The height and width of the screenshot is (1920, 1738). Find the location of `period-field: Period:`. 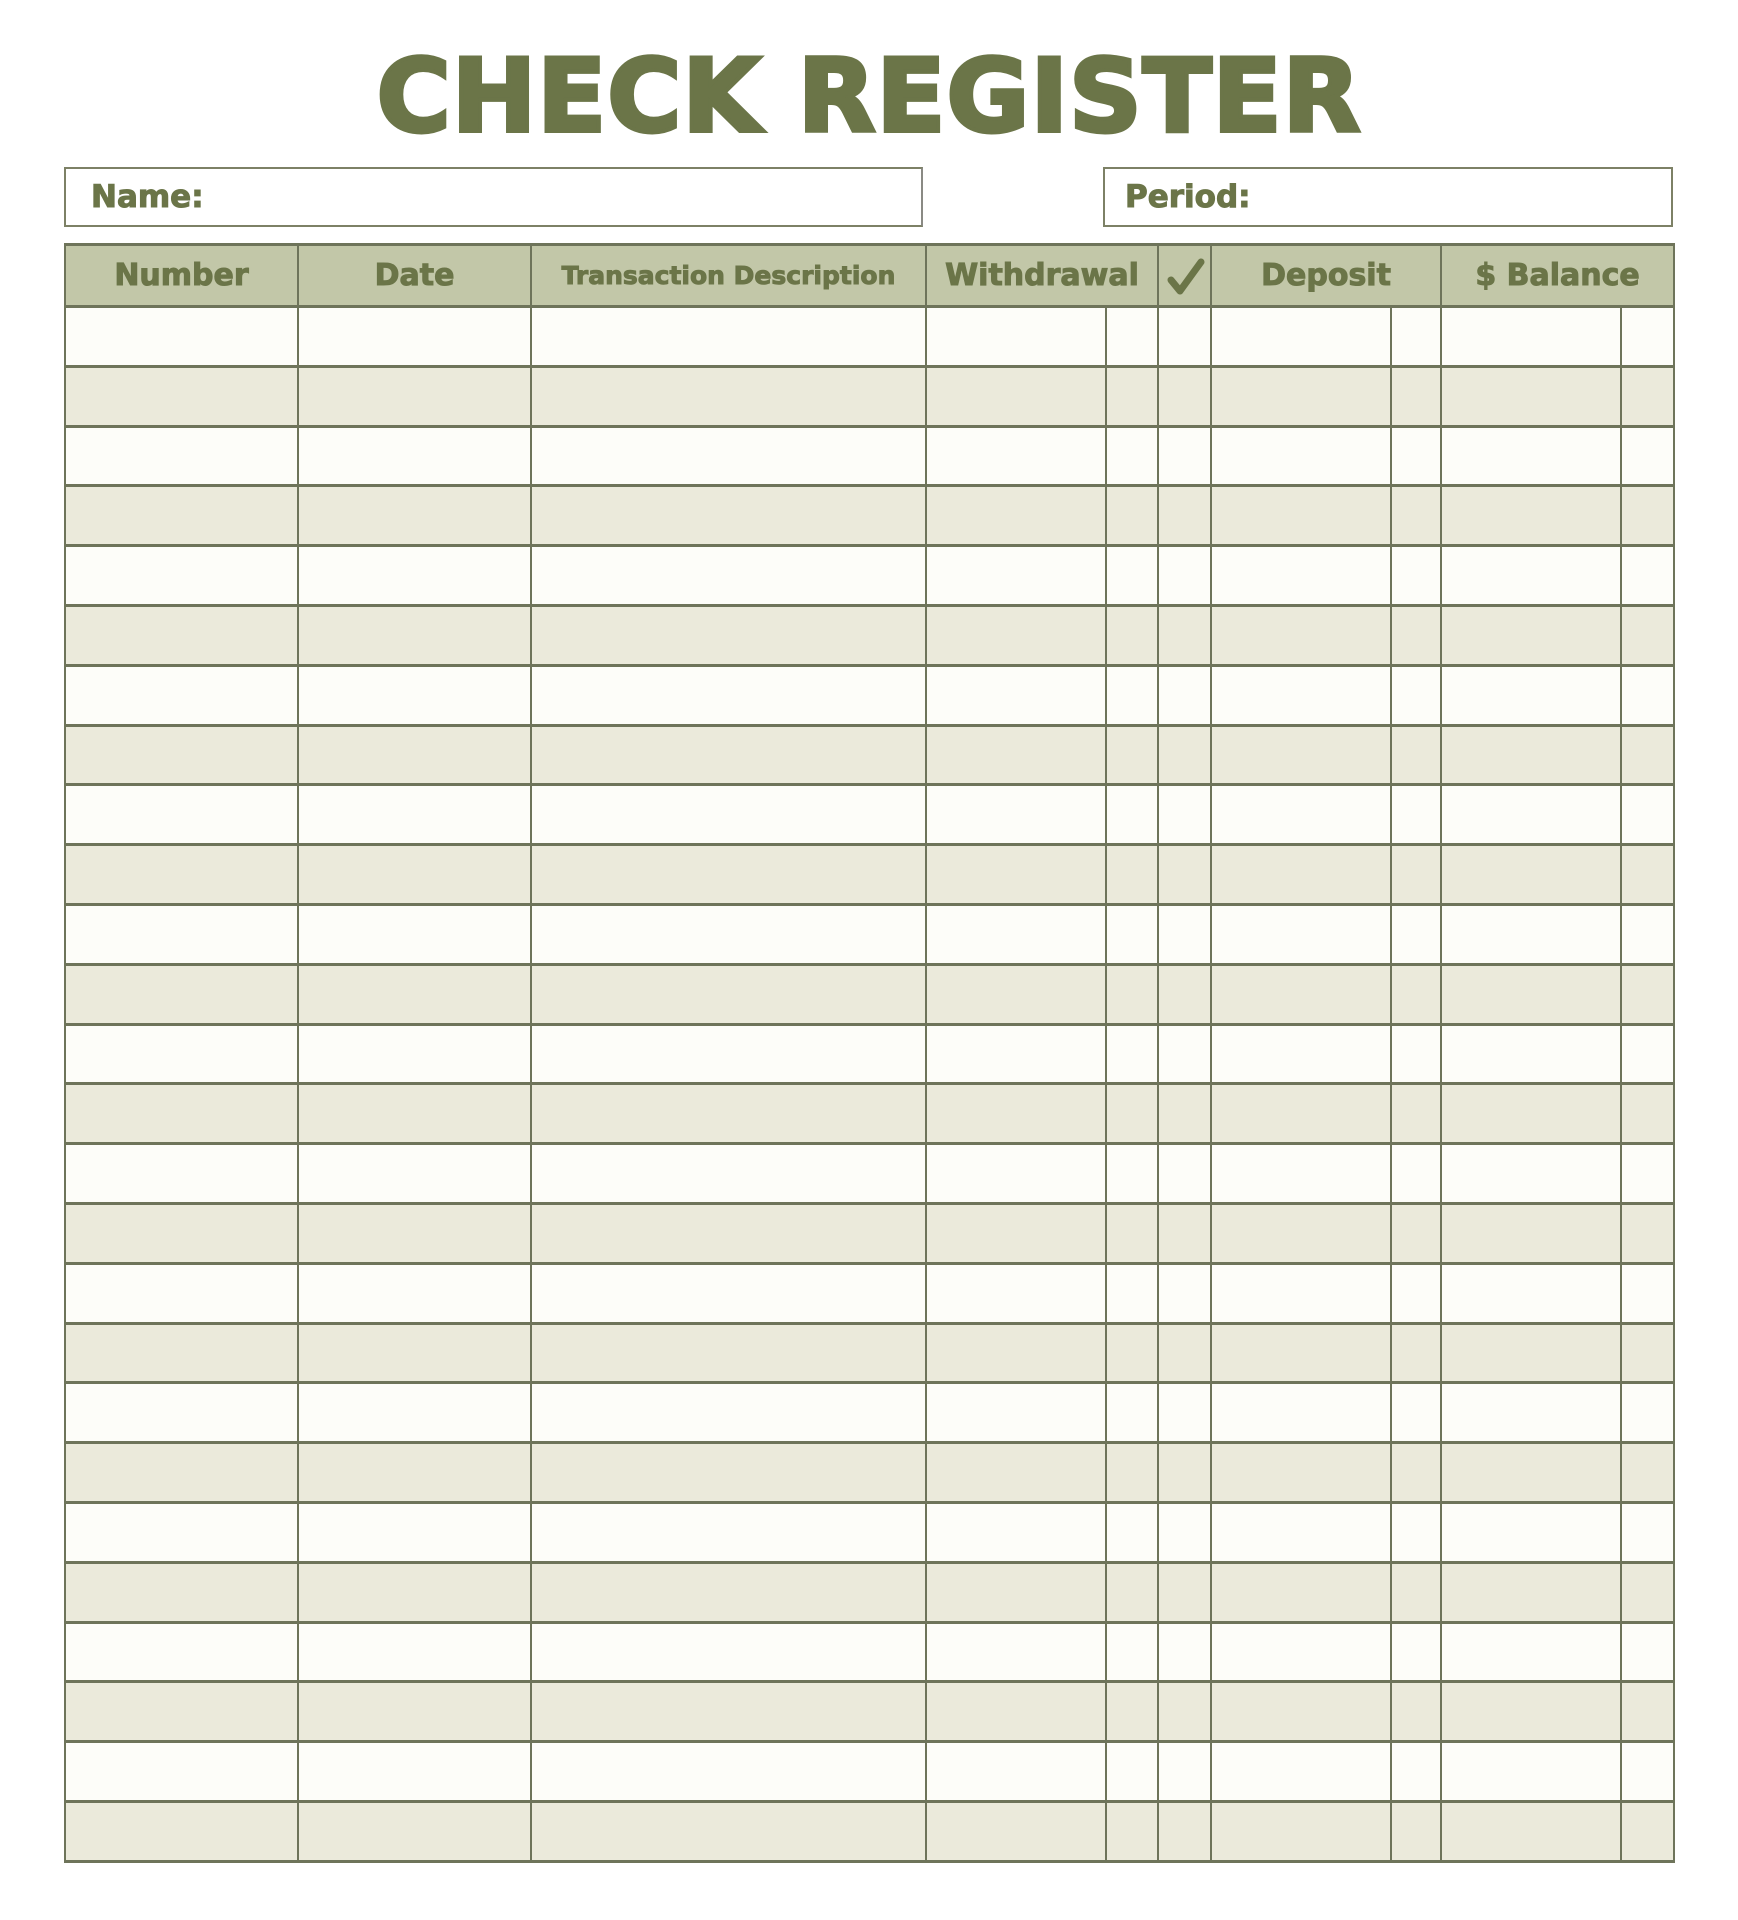

period-field: Period: is located at coordinates (1388, 197).